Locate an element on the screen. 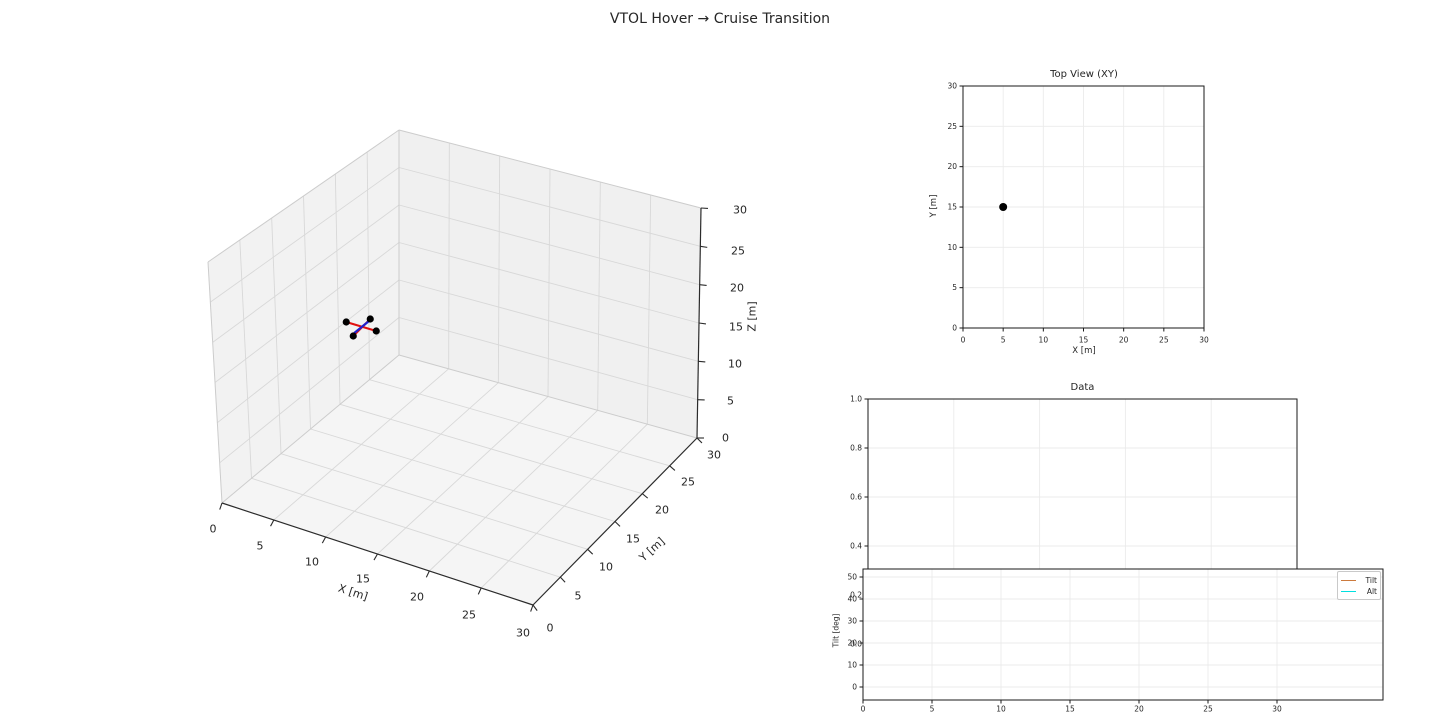 Image resolution: width=1440 pixels, height=720 pixels. svg-text: 40 is located at coordinates (852, 599).